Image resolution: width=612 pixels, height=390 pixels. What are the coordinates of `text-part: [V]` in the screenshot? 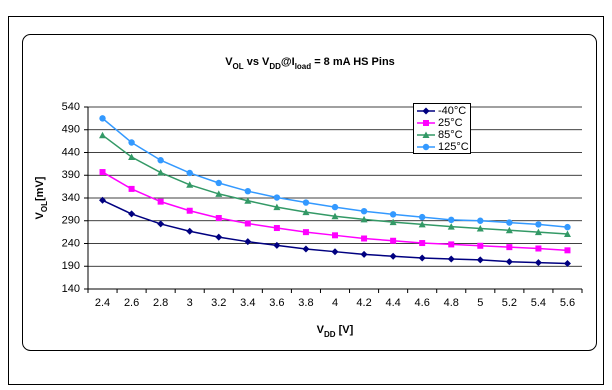 It's located at (345, 330).